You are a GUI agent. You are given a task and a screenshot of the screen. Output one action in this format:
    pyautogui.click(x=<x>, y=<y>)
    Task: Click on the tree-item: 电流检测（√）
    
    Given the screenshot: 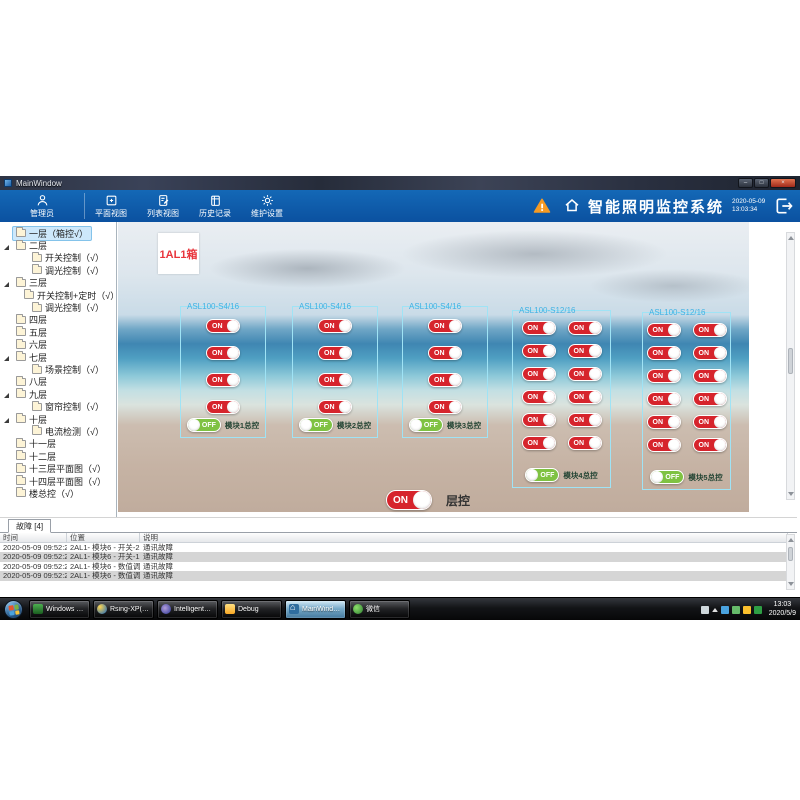 What is the action you would take?
    pyautogui.click(x=58, y=431)
    